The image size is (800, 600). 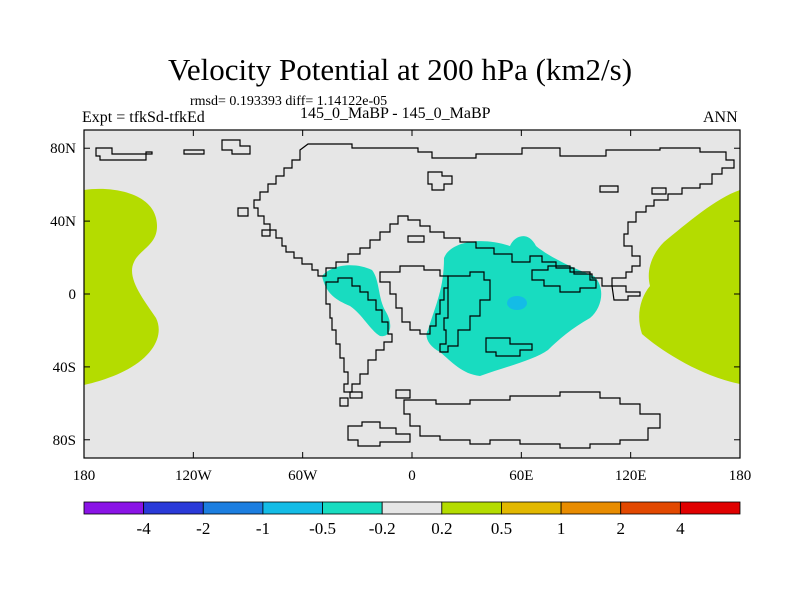 What do you see at coordinates (144, 528) in the screenshot?
I see `colorbar-label: -4` at bounding box center [144, 528].